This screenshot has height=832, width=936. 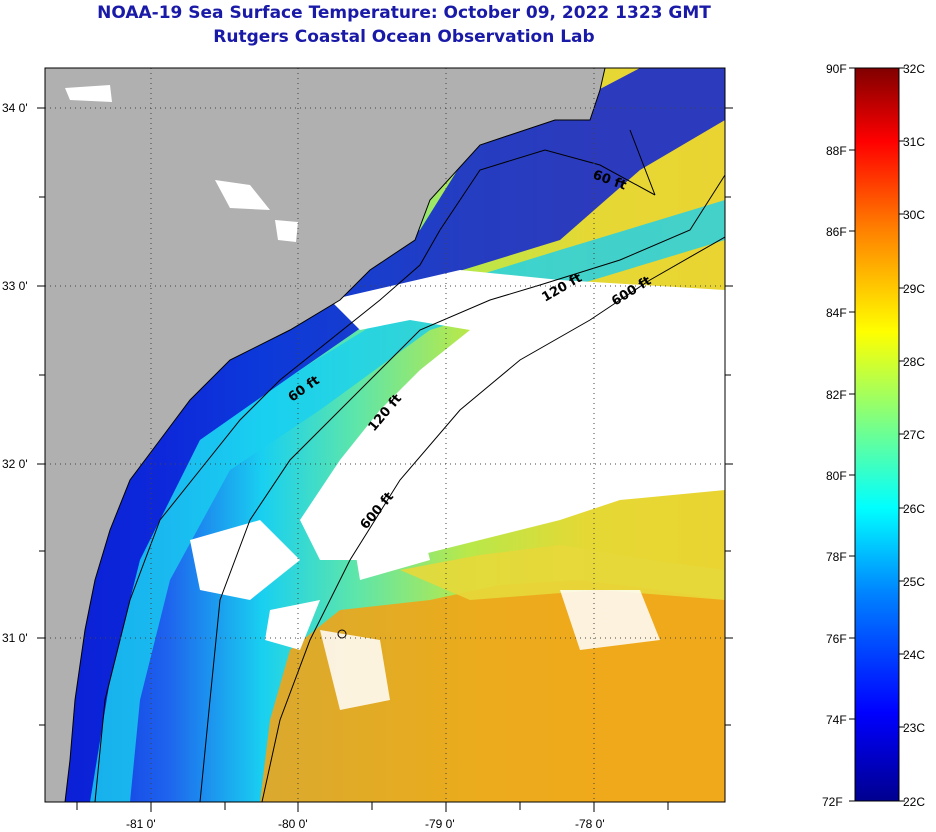 What do you see at coordinates (836, 313) in the screenshot?
I see `colorbar-f-label: 84F` at bounding box center [836, 313].